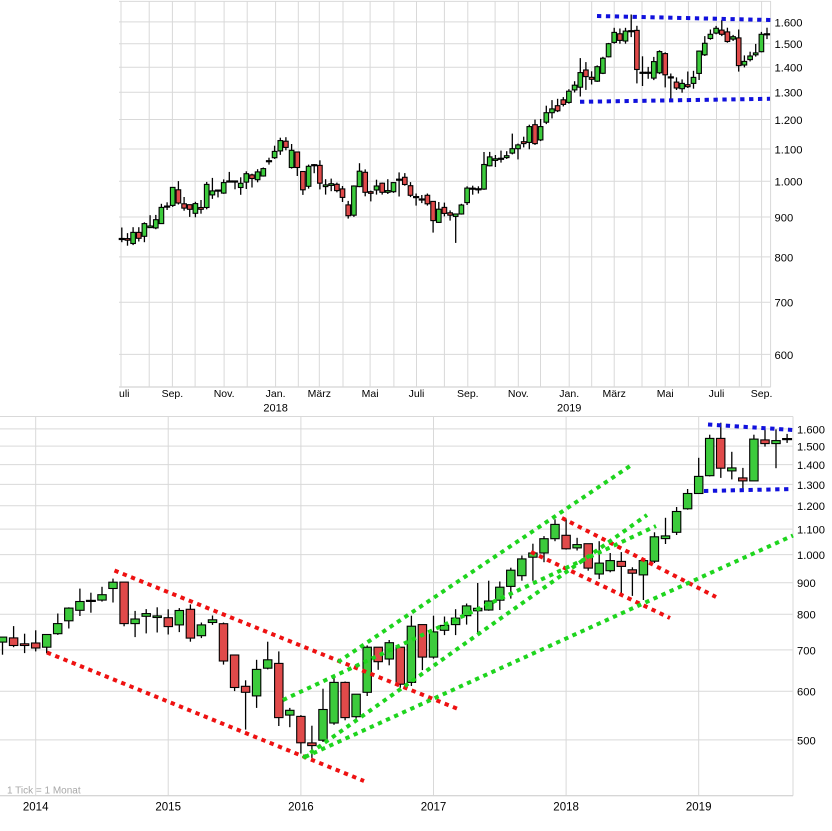 The height and width of the screenshot is (831, 832). Describe the element at coordinates (301, 807) in the screenshot. I see `svg-text: 2016` at that location.